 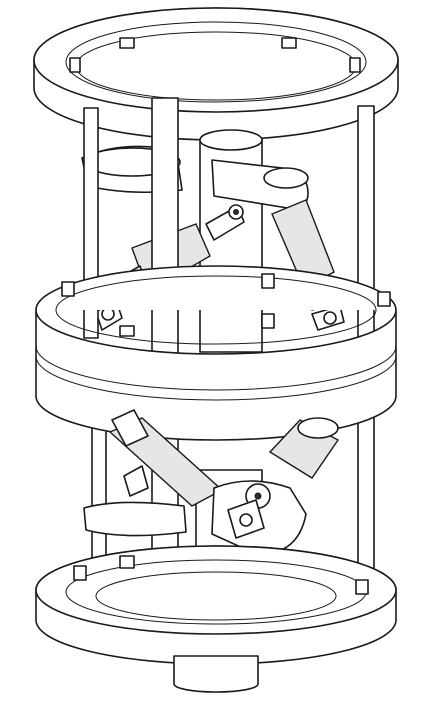 What do you see at coordinates (135, 519) in the screenshot?
I see `bottom-platform-arm-left` at bounding box center [135, 519].